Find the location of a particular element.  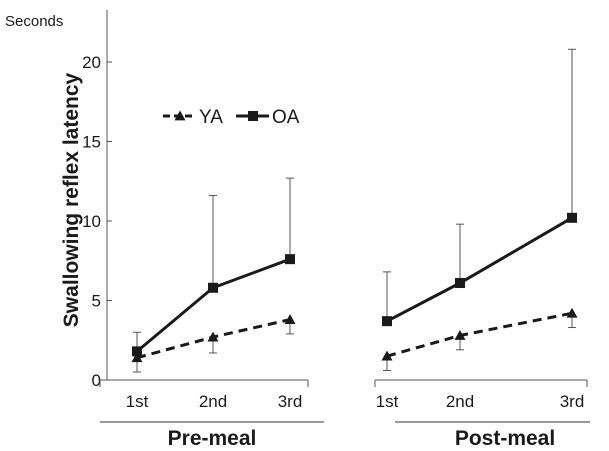

y-tick-label: 5 is located at coordinates (96, 301).